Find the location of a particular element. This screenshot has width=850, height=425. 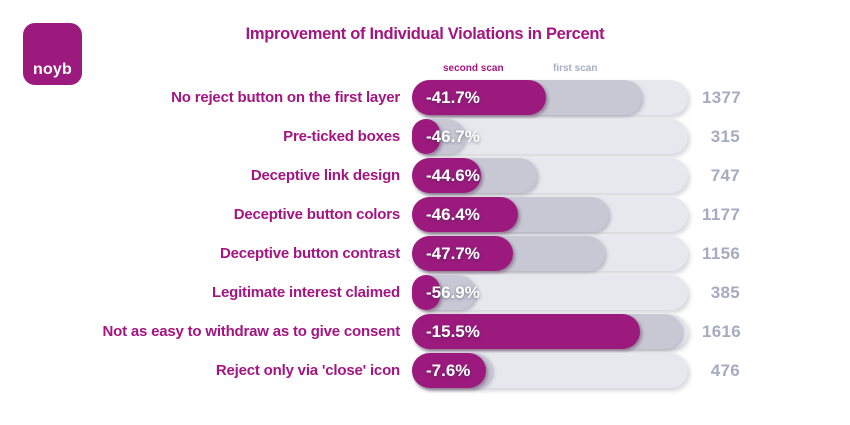

noyb-logo-text: noyb is located at coordinates (52, 69).